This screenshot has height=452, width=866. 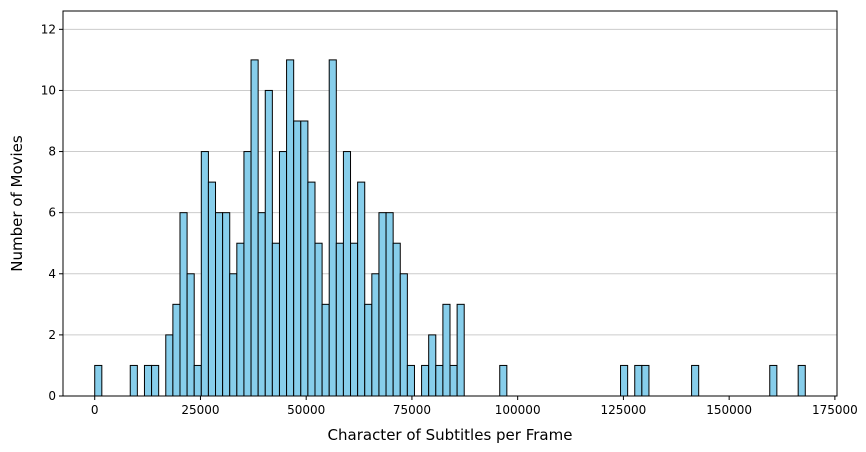 I want to click on x-tick-label: 150000, so click(x=729, y=410).